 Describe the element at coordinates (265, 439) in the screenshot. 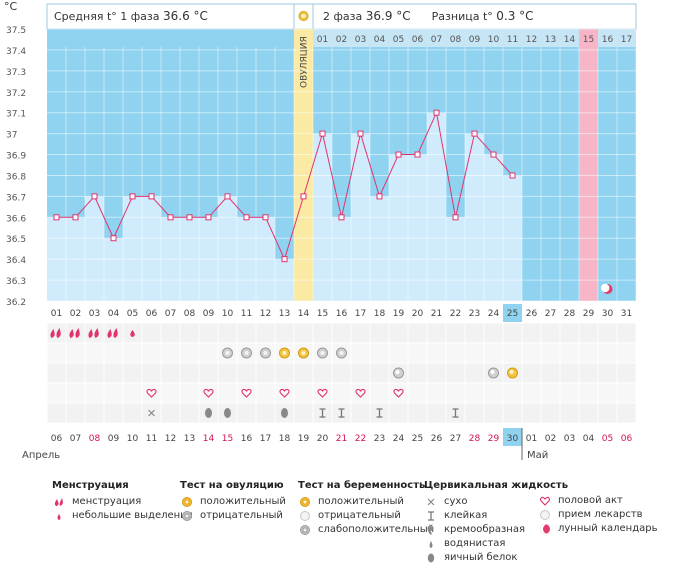

I see `calendar-date-label: 17` at that location.